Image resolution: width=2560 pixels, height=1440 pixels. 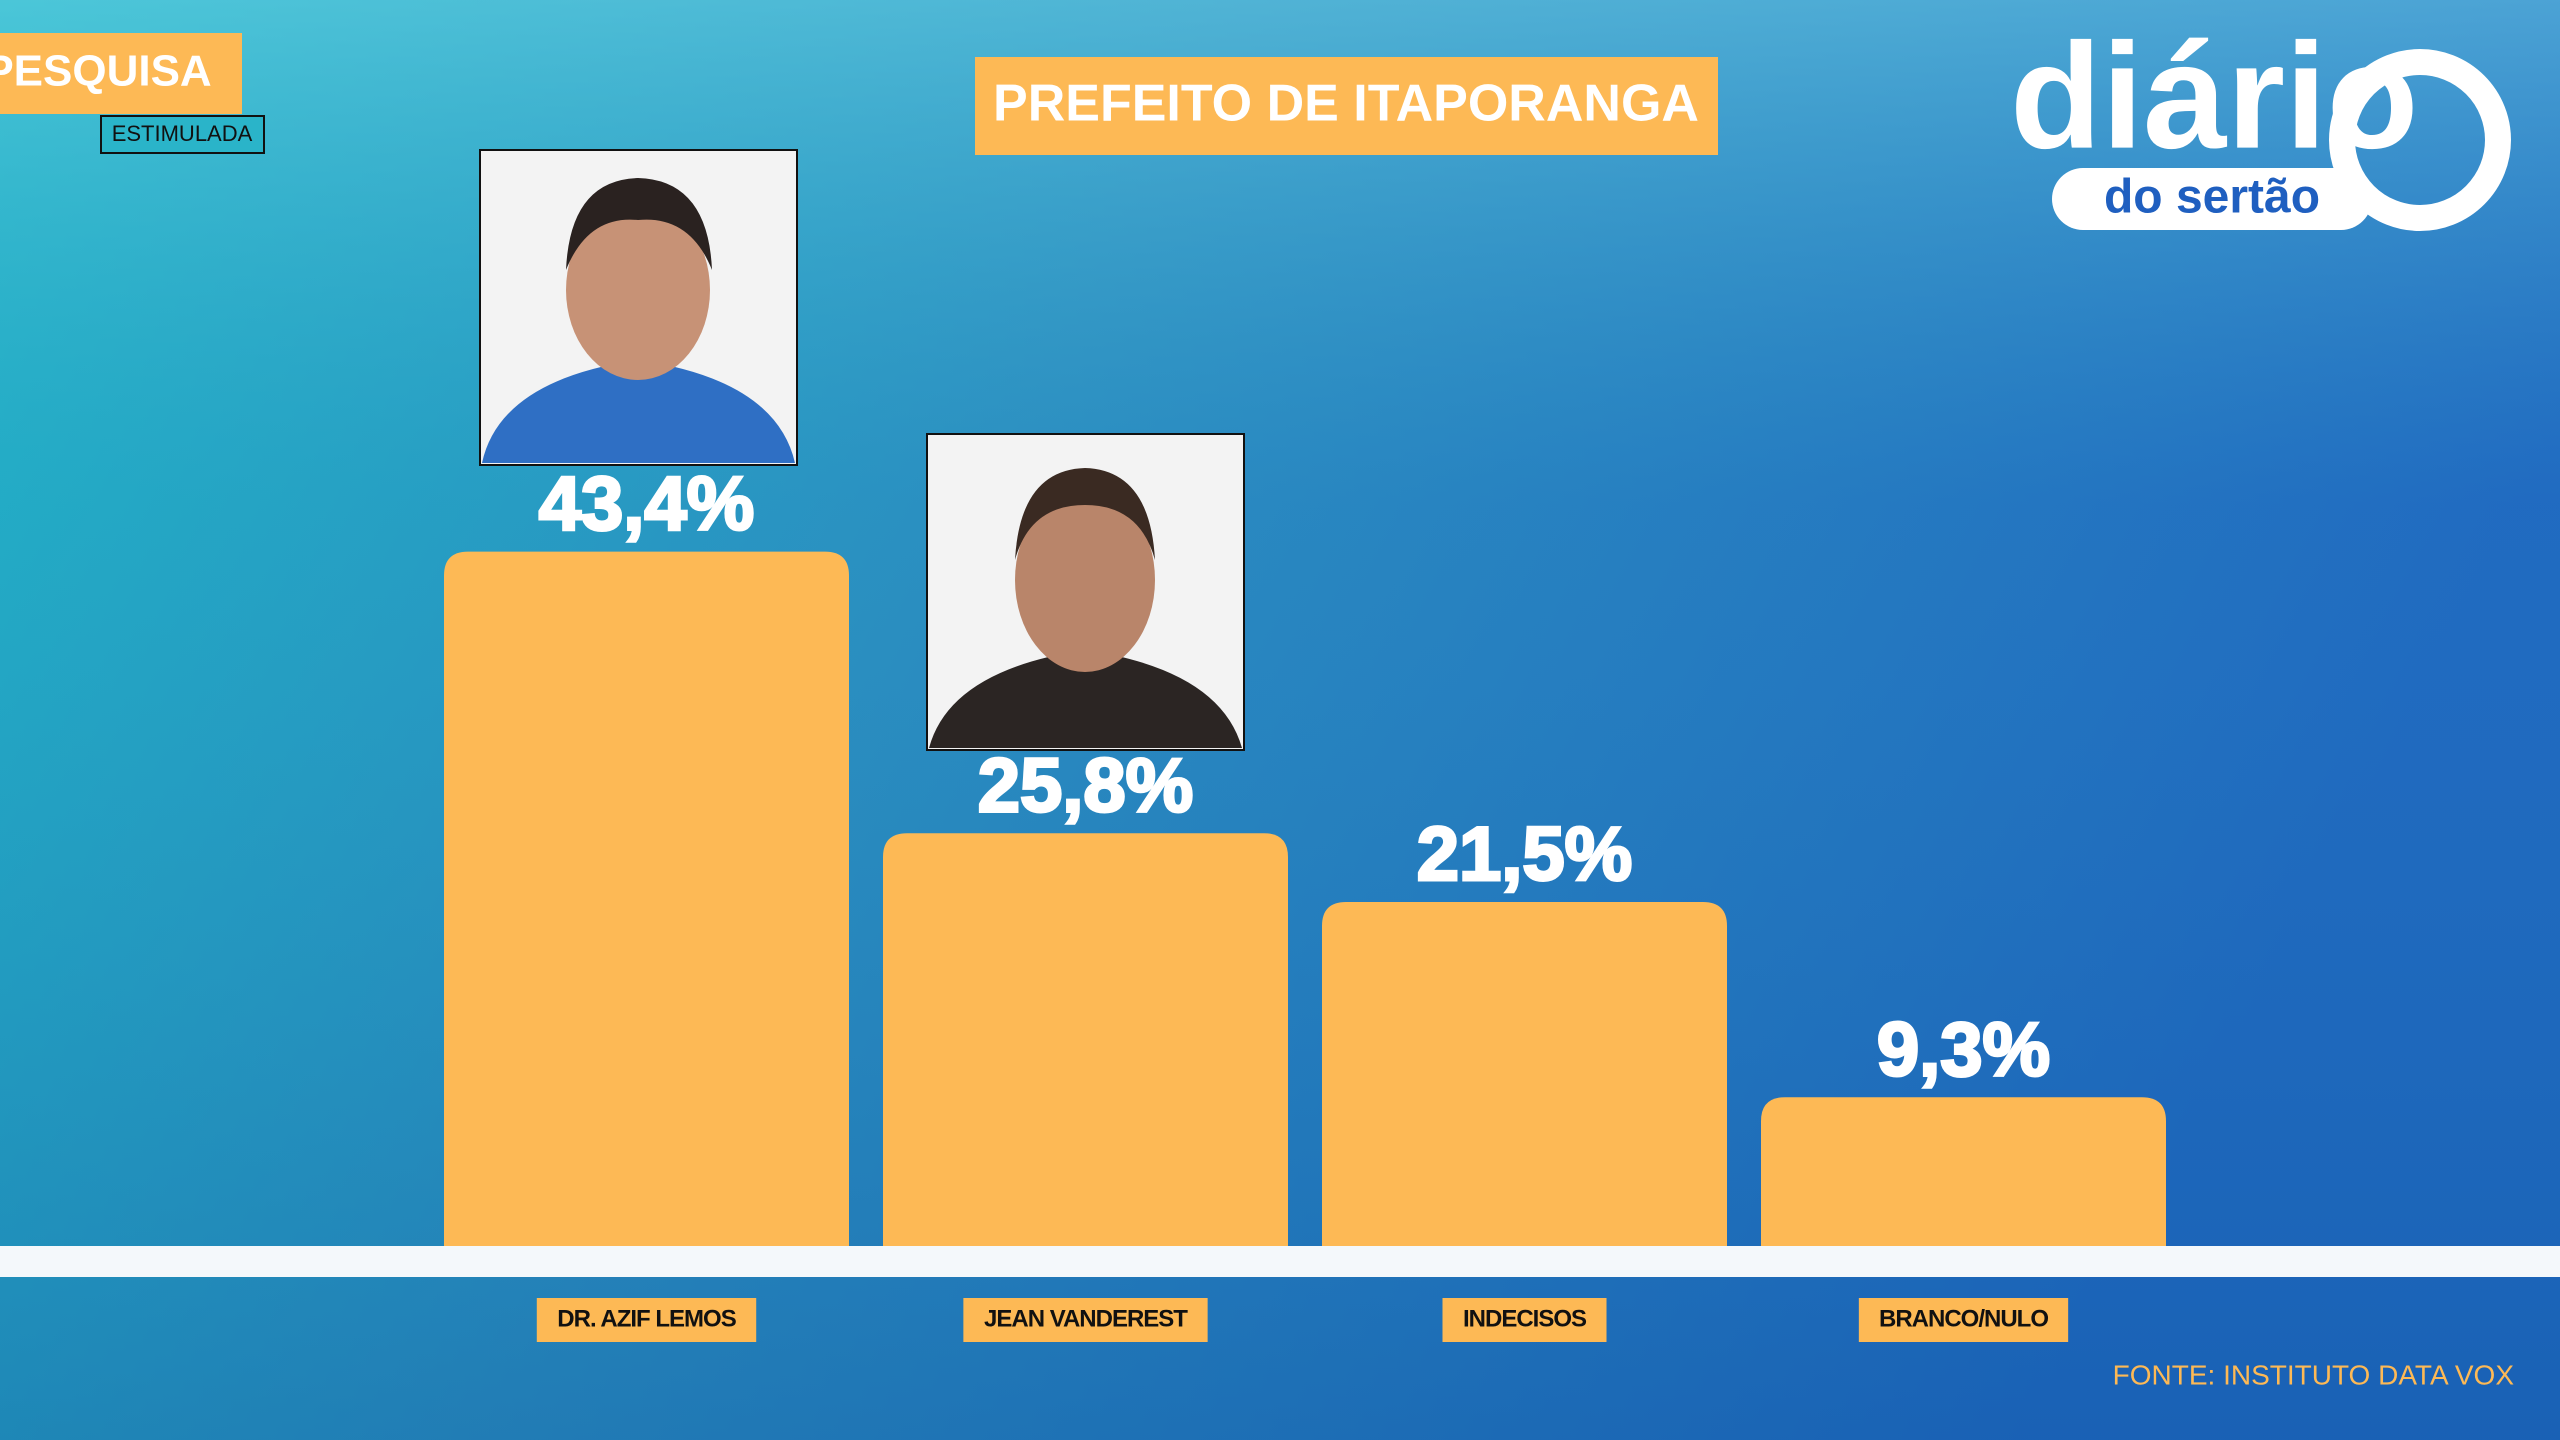 What do you see at coordinates (638, 411) in the screenshot?
I see `photo-shirt` at bounding box center [638, 411].